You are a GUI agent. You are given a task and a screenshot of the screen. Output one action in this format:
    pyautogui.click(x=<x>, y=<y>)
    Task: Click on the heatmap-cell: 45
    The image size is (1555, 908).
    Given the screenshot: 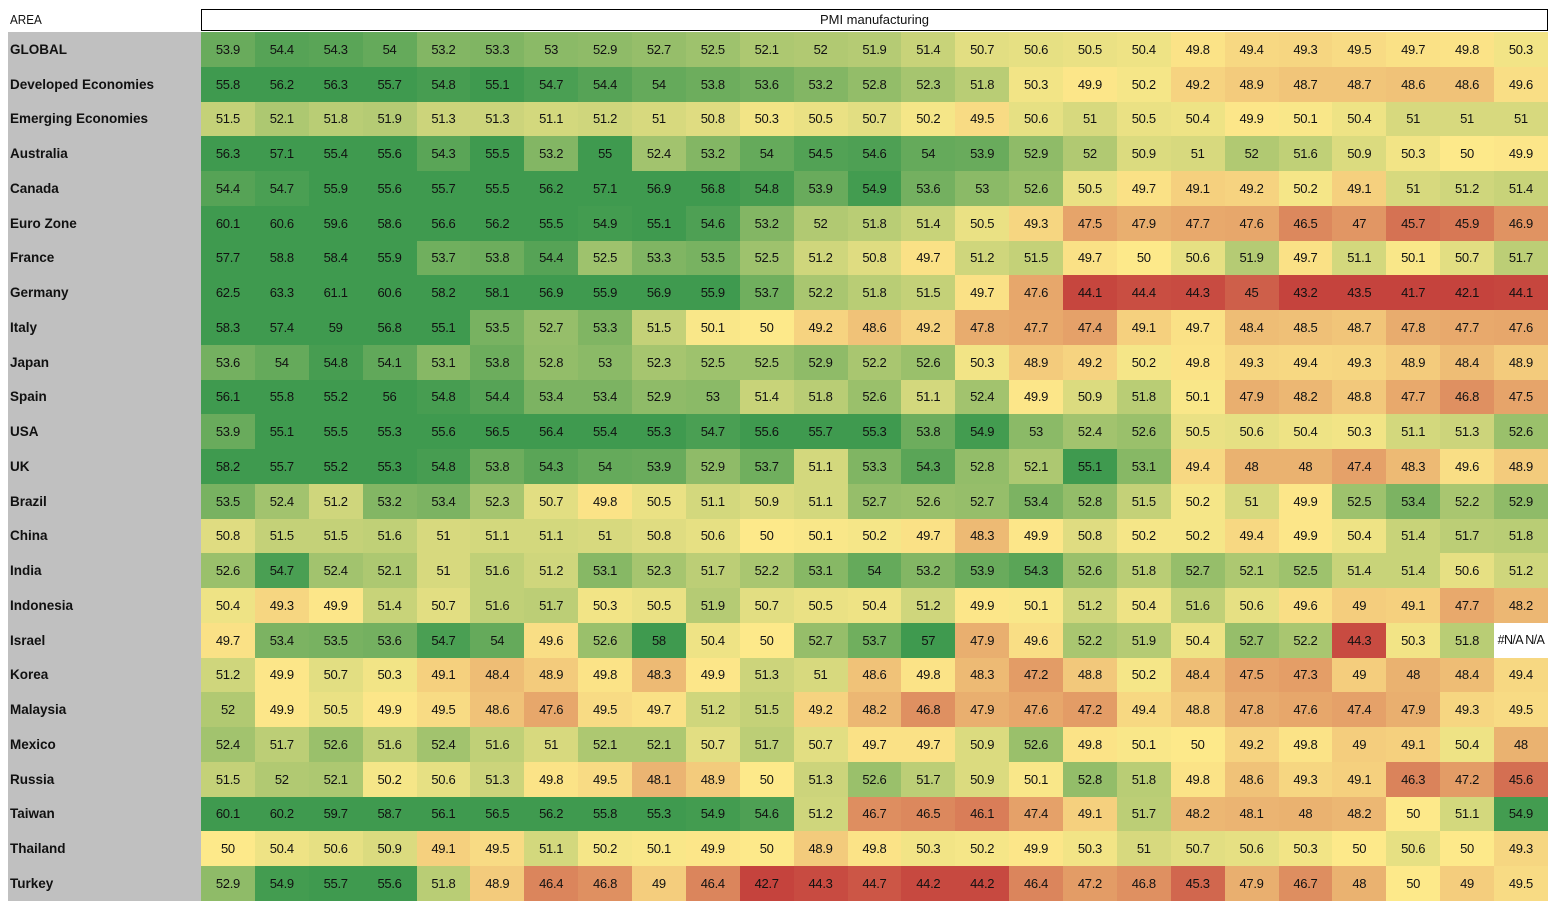 What is the action you would take?
    pyautogui.click(x=1251, y=292)
    